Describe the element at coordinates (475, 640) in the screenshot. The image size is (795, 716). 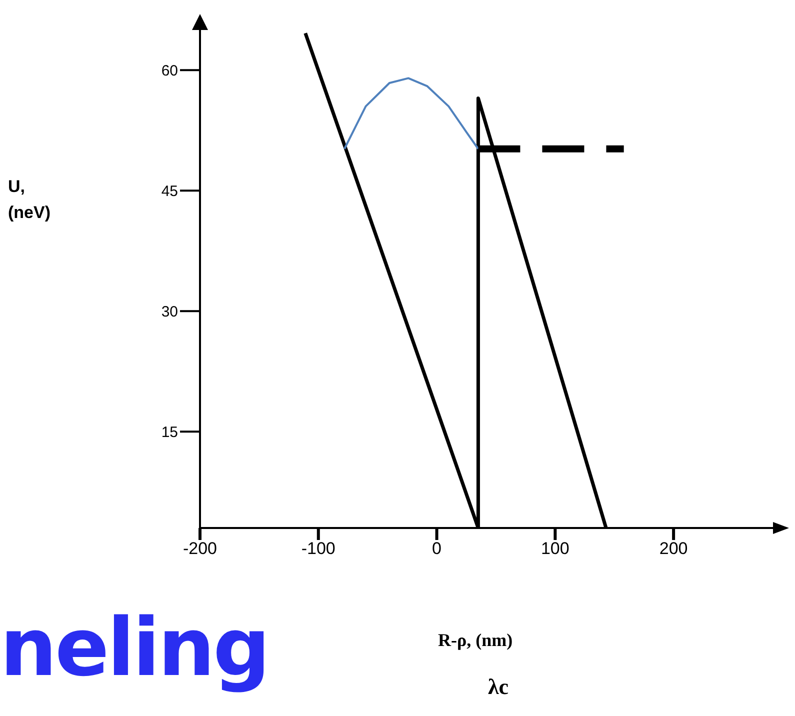
I see `x-axis-title: R-ρ, (nm)` at that location.